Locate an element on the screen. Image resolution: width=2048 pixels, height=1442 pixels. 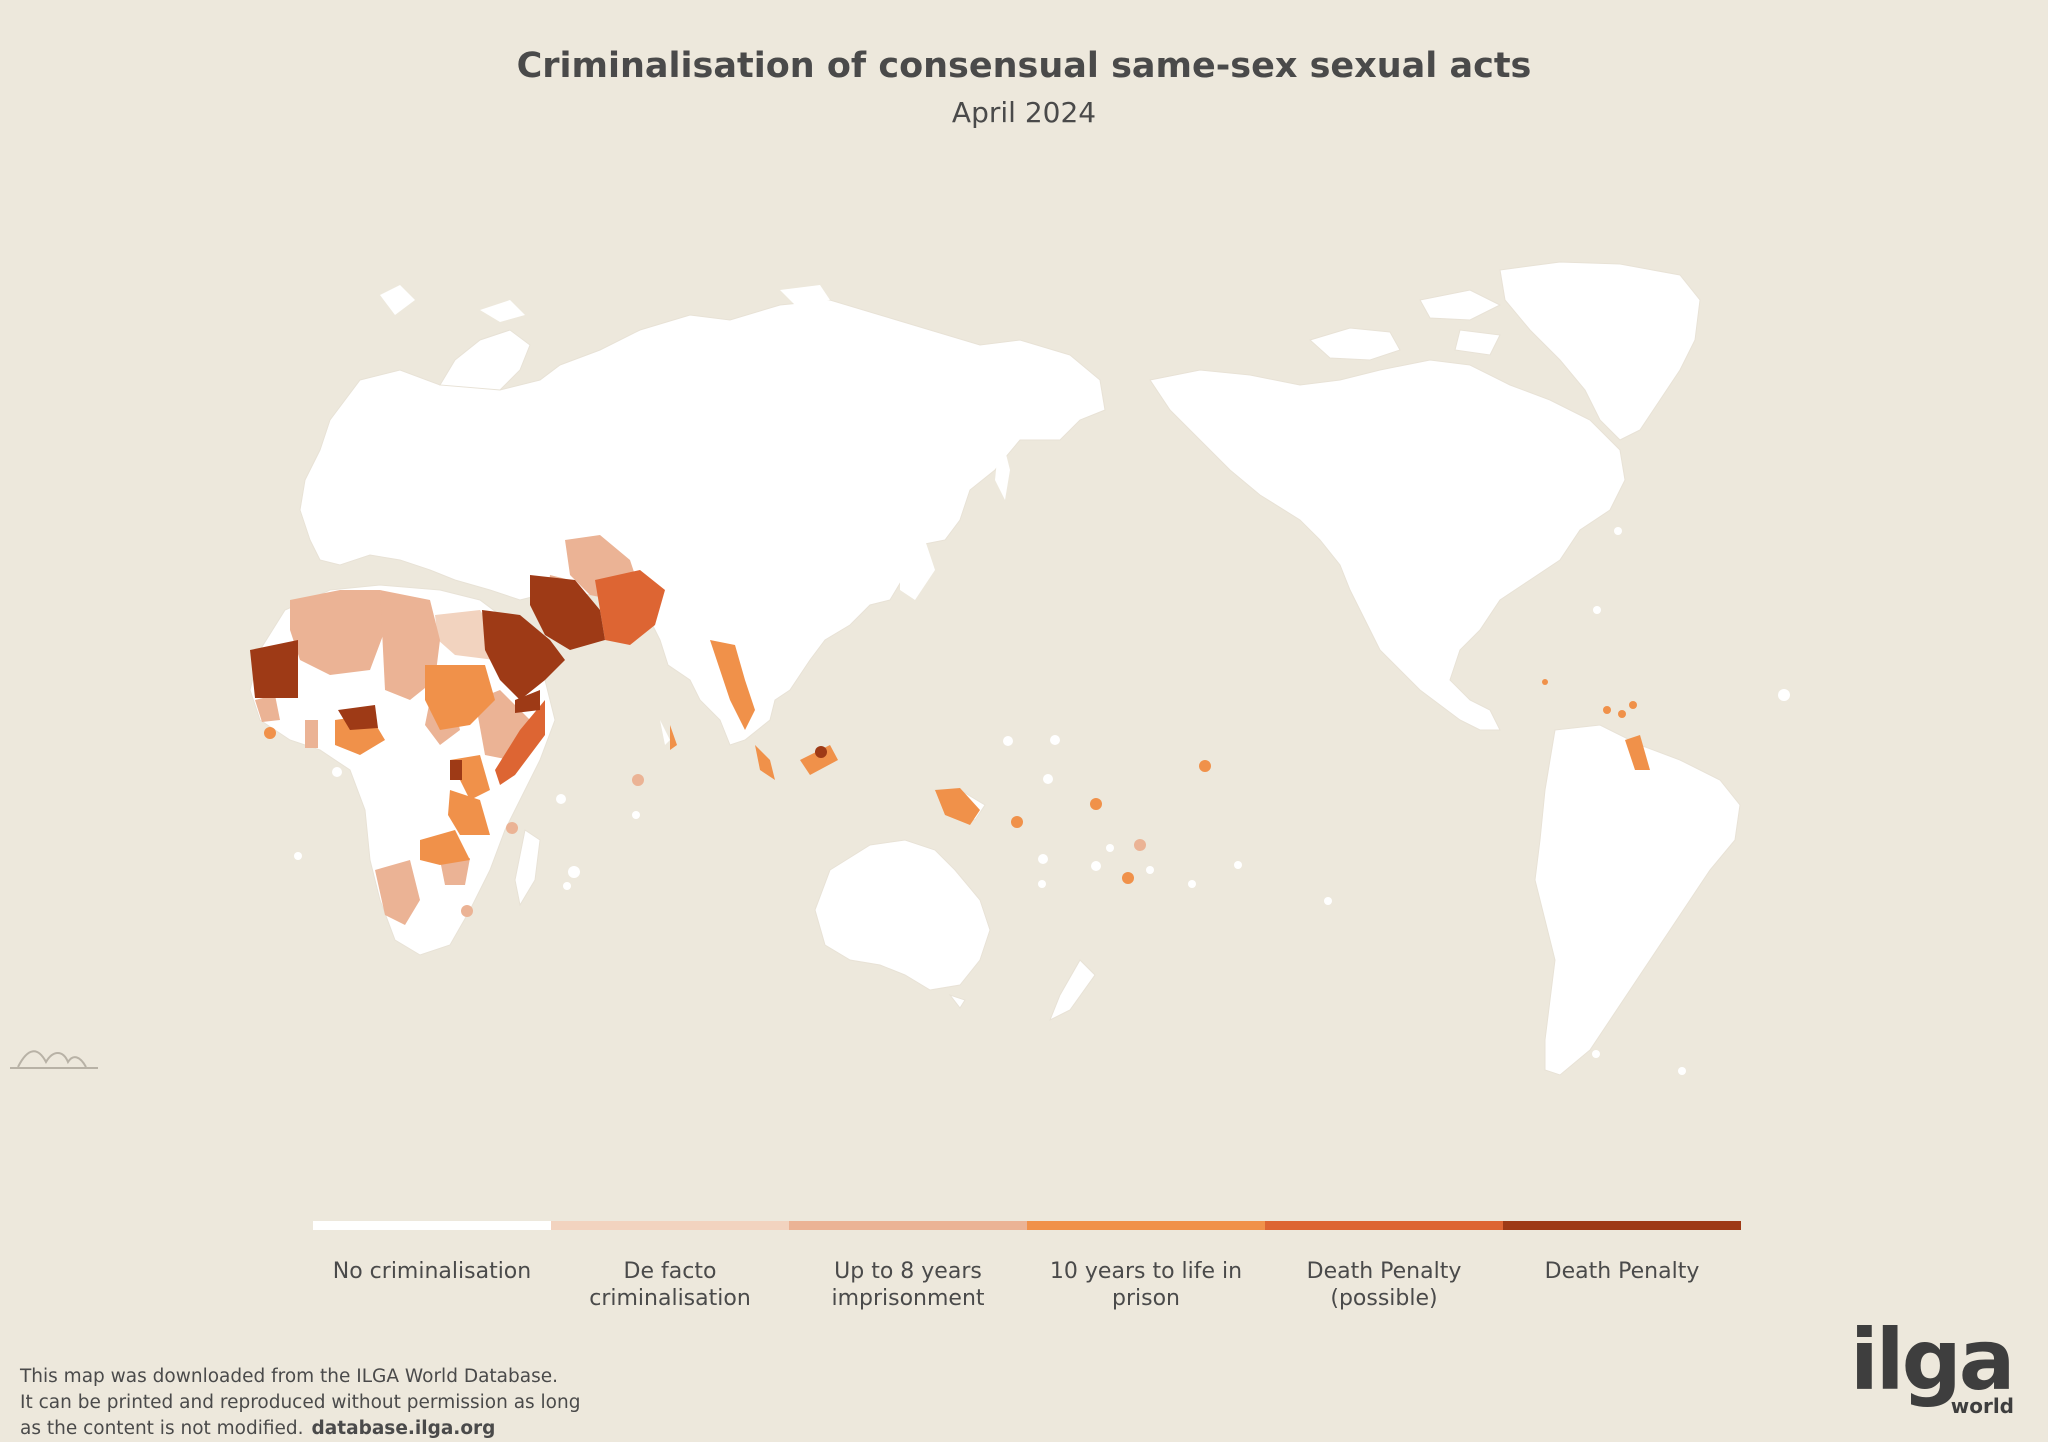
legend-item-ten-years-to-life: 10 years to life in prison is located at coordinates (1146, 1266).